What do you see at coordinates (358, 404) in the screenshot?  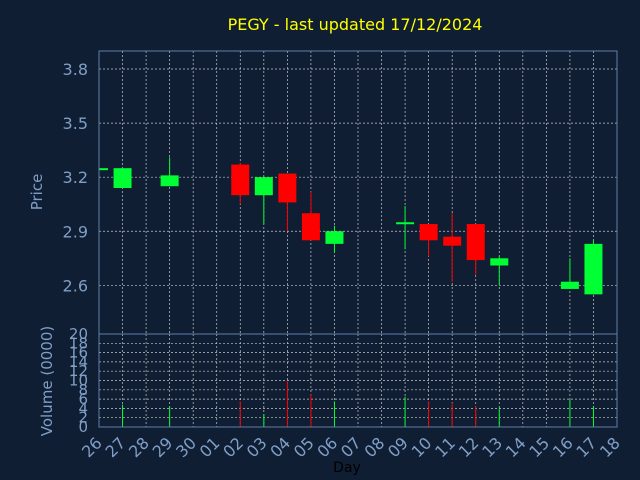 I see `volume-series` at bounding box center [358, 404].